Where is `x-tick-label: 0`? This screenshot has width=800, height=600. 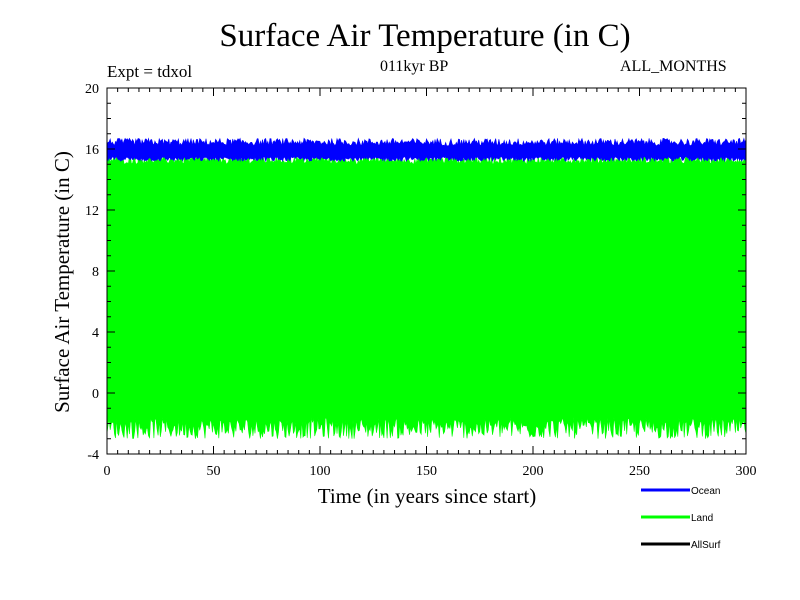 x-tick-label: 0 is located at coordinates (107, 471).